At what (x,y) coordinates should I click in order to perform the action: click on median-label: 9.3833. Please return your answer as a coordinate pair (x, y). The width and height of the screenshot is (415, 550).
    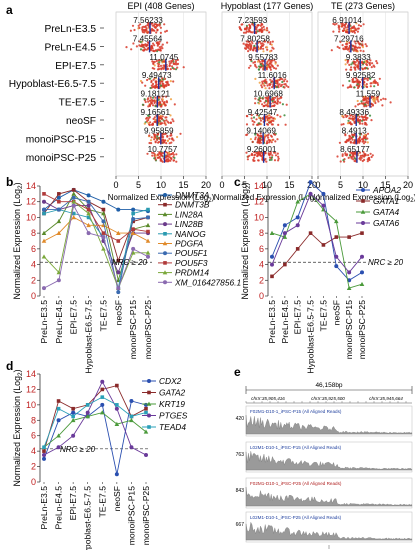
    Looking at the image, I should click on (358, 57).